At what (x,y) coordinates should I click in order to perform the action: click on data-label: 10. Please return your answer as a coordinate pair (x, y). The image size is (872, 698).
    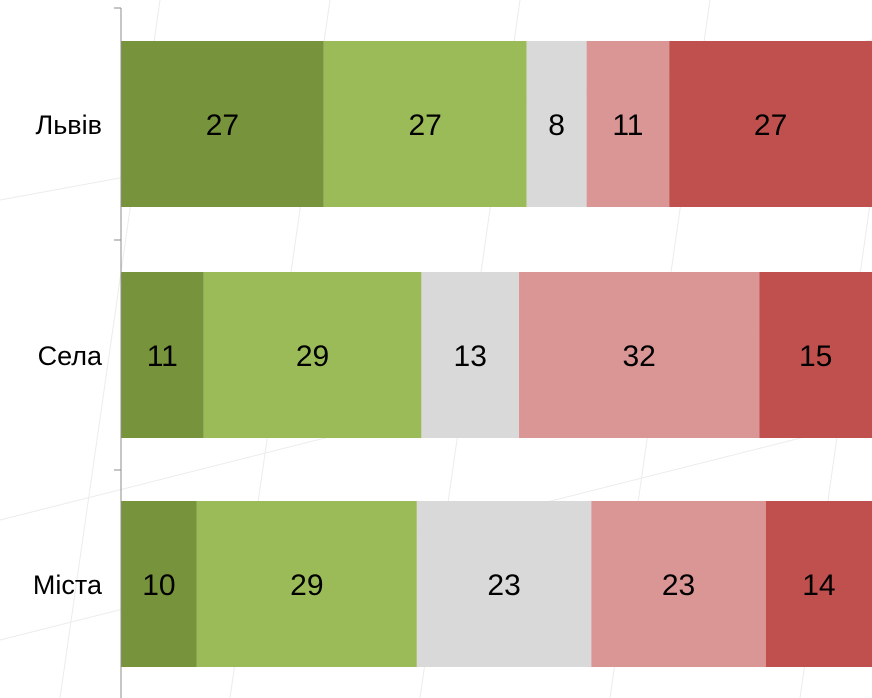
    Looking at the image, I should click on (158, 585).